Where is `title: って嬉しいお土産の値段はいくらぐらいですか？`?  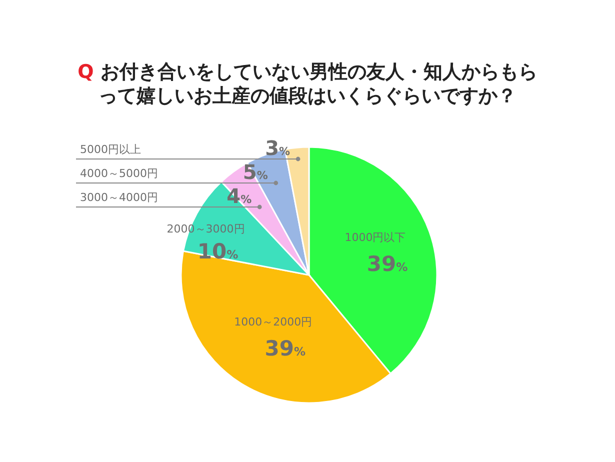
title: って嬉しいお土産の値段はいくらぐらいですか？ is located at coordinates (307, 96).